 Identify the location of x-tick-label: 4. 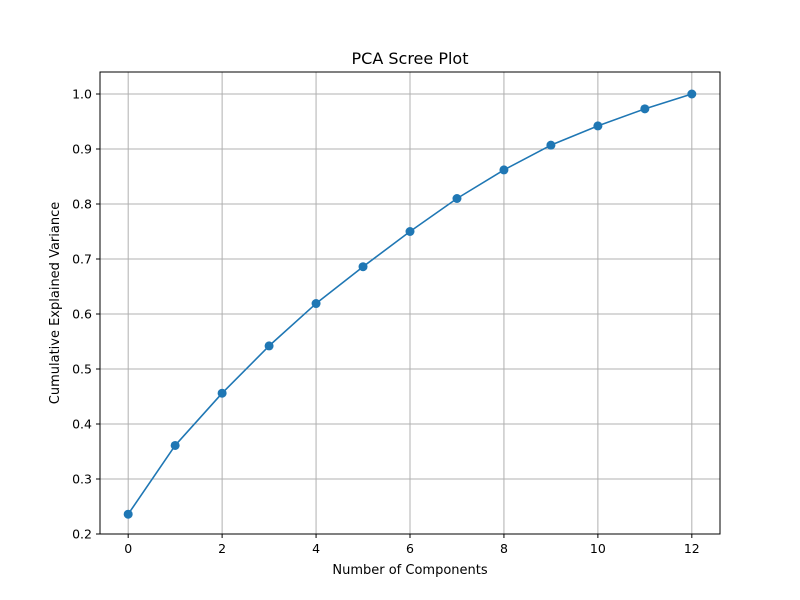
(316, 548).